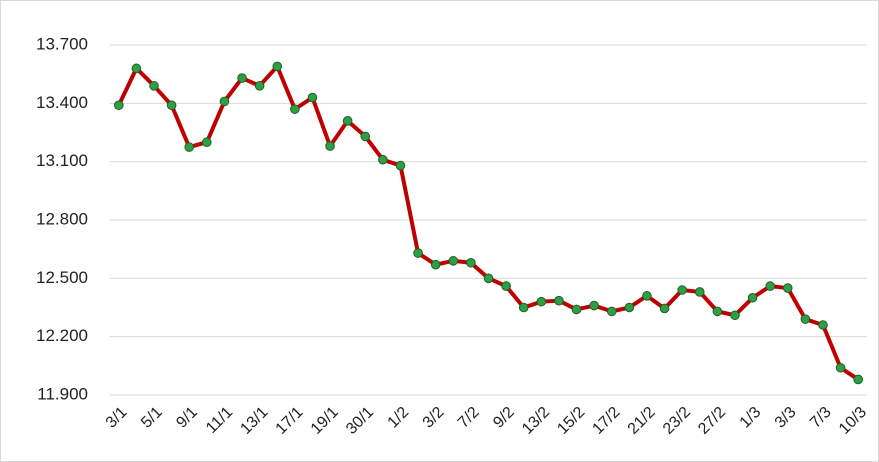 The image size is (879, 462). Describe the element at coordinates (62, 335) in the screenshot. I see `y-tick-label: 12.200` at that location.